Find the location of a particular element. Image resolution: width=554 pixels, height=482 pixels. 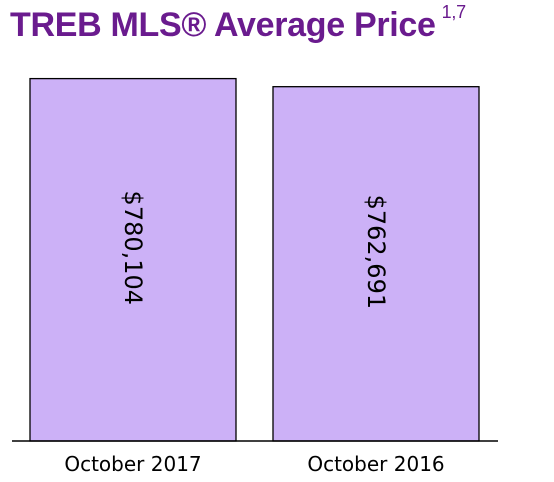

chart-title: TREB MLS® Average Price 1,7 is located at coordinates (238, 23).